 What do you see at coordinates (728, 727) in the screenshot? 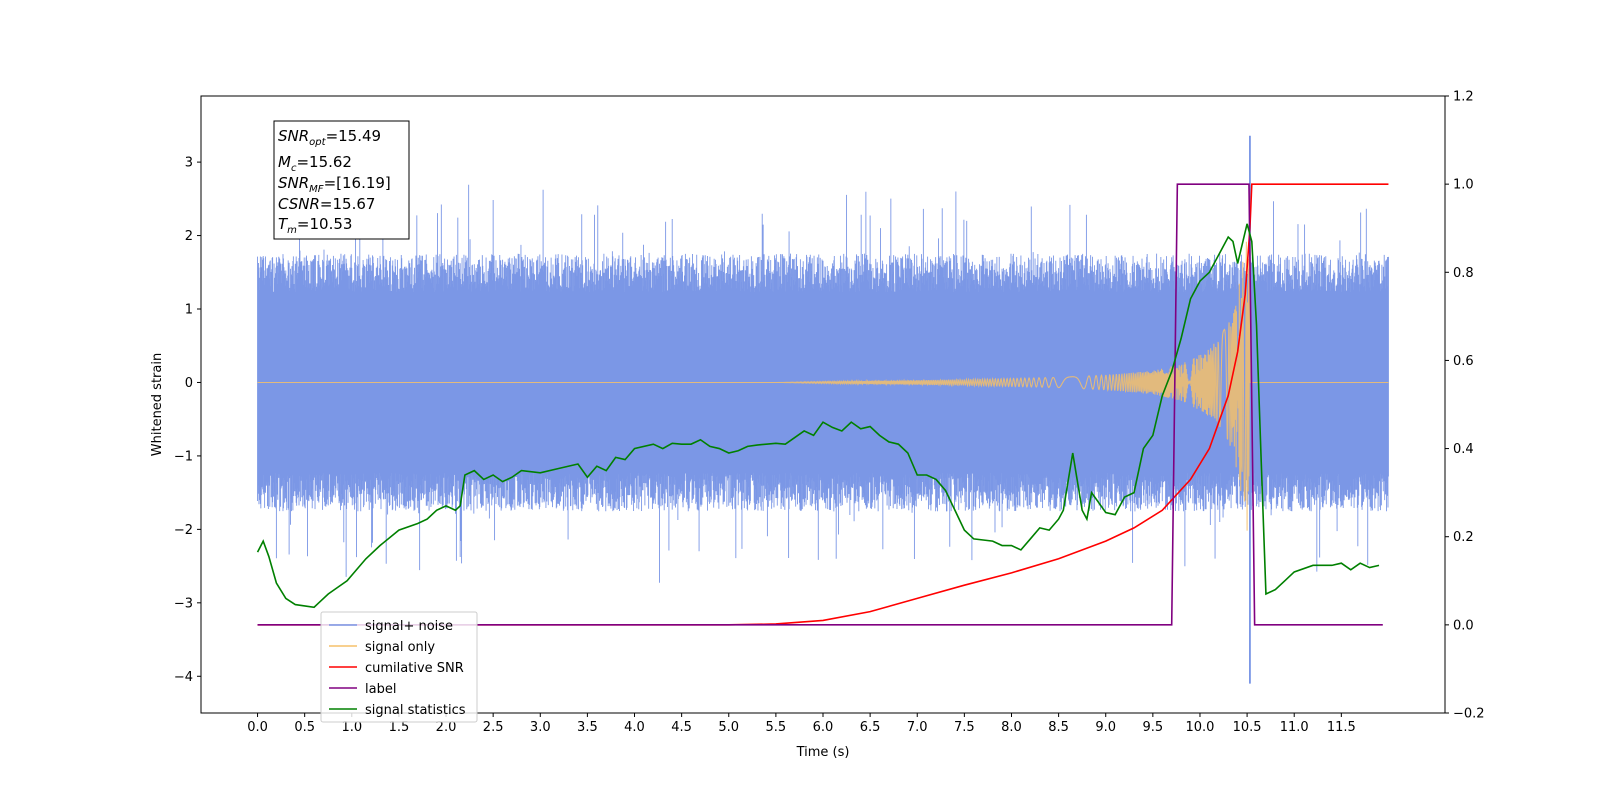
I see `x-tick-label: 5.0` at bounding box center [728, 727].